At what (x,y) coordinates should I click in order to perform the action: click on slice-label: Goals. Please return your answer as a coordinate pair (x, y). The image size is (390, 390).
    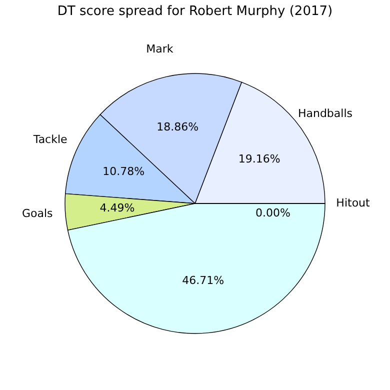
    Looking at the image, I should click on (37, 213).